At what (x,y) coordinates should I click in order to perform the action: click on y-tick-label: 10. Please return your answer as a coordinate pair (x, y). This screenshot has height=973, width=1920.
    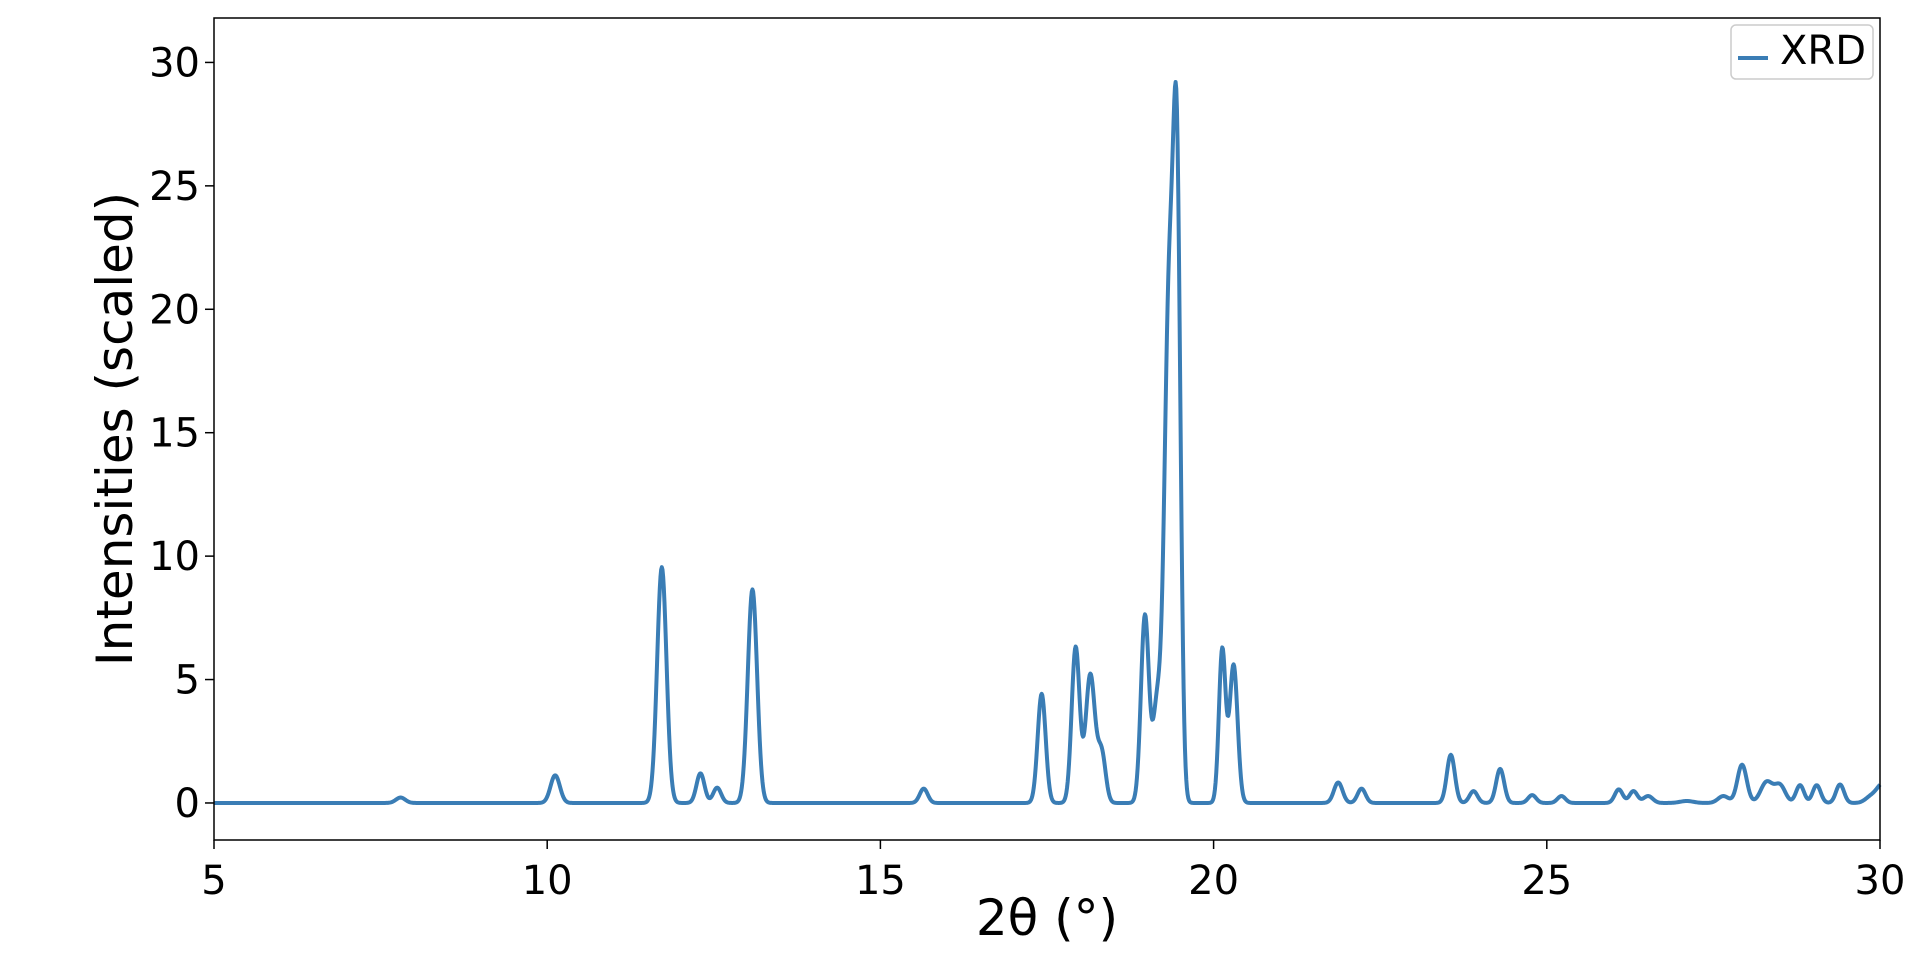
    Looking at the image, I should click on (174, 557).